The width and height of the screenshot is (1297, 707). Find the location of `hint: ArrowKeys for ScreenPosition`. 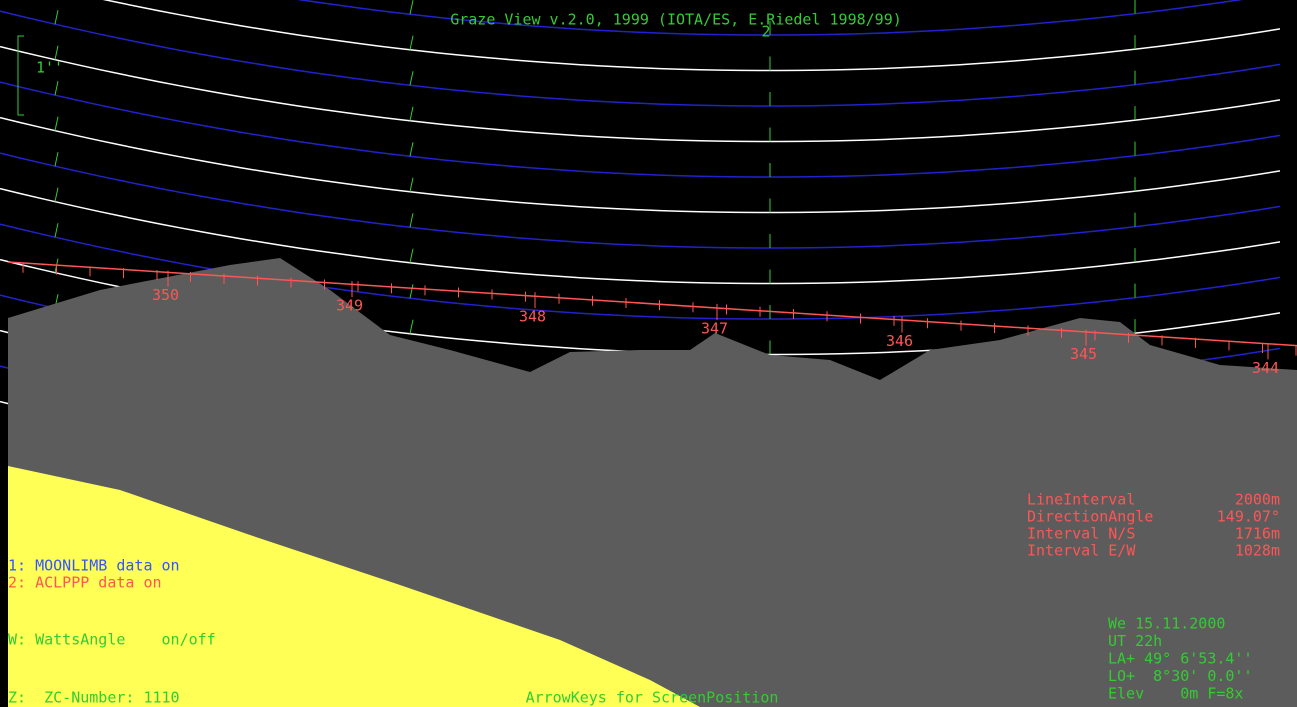

hint: ArrowKeys for ScreenPosition is located at coordinates (652, 698).